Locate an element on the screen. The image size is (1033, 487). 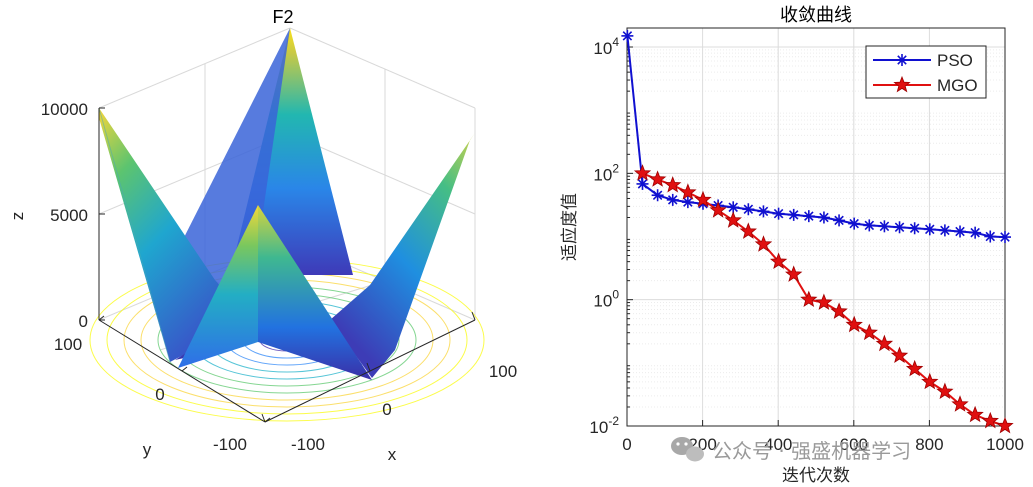
x-tick-0: 0 is located at coordinates (386, 409).